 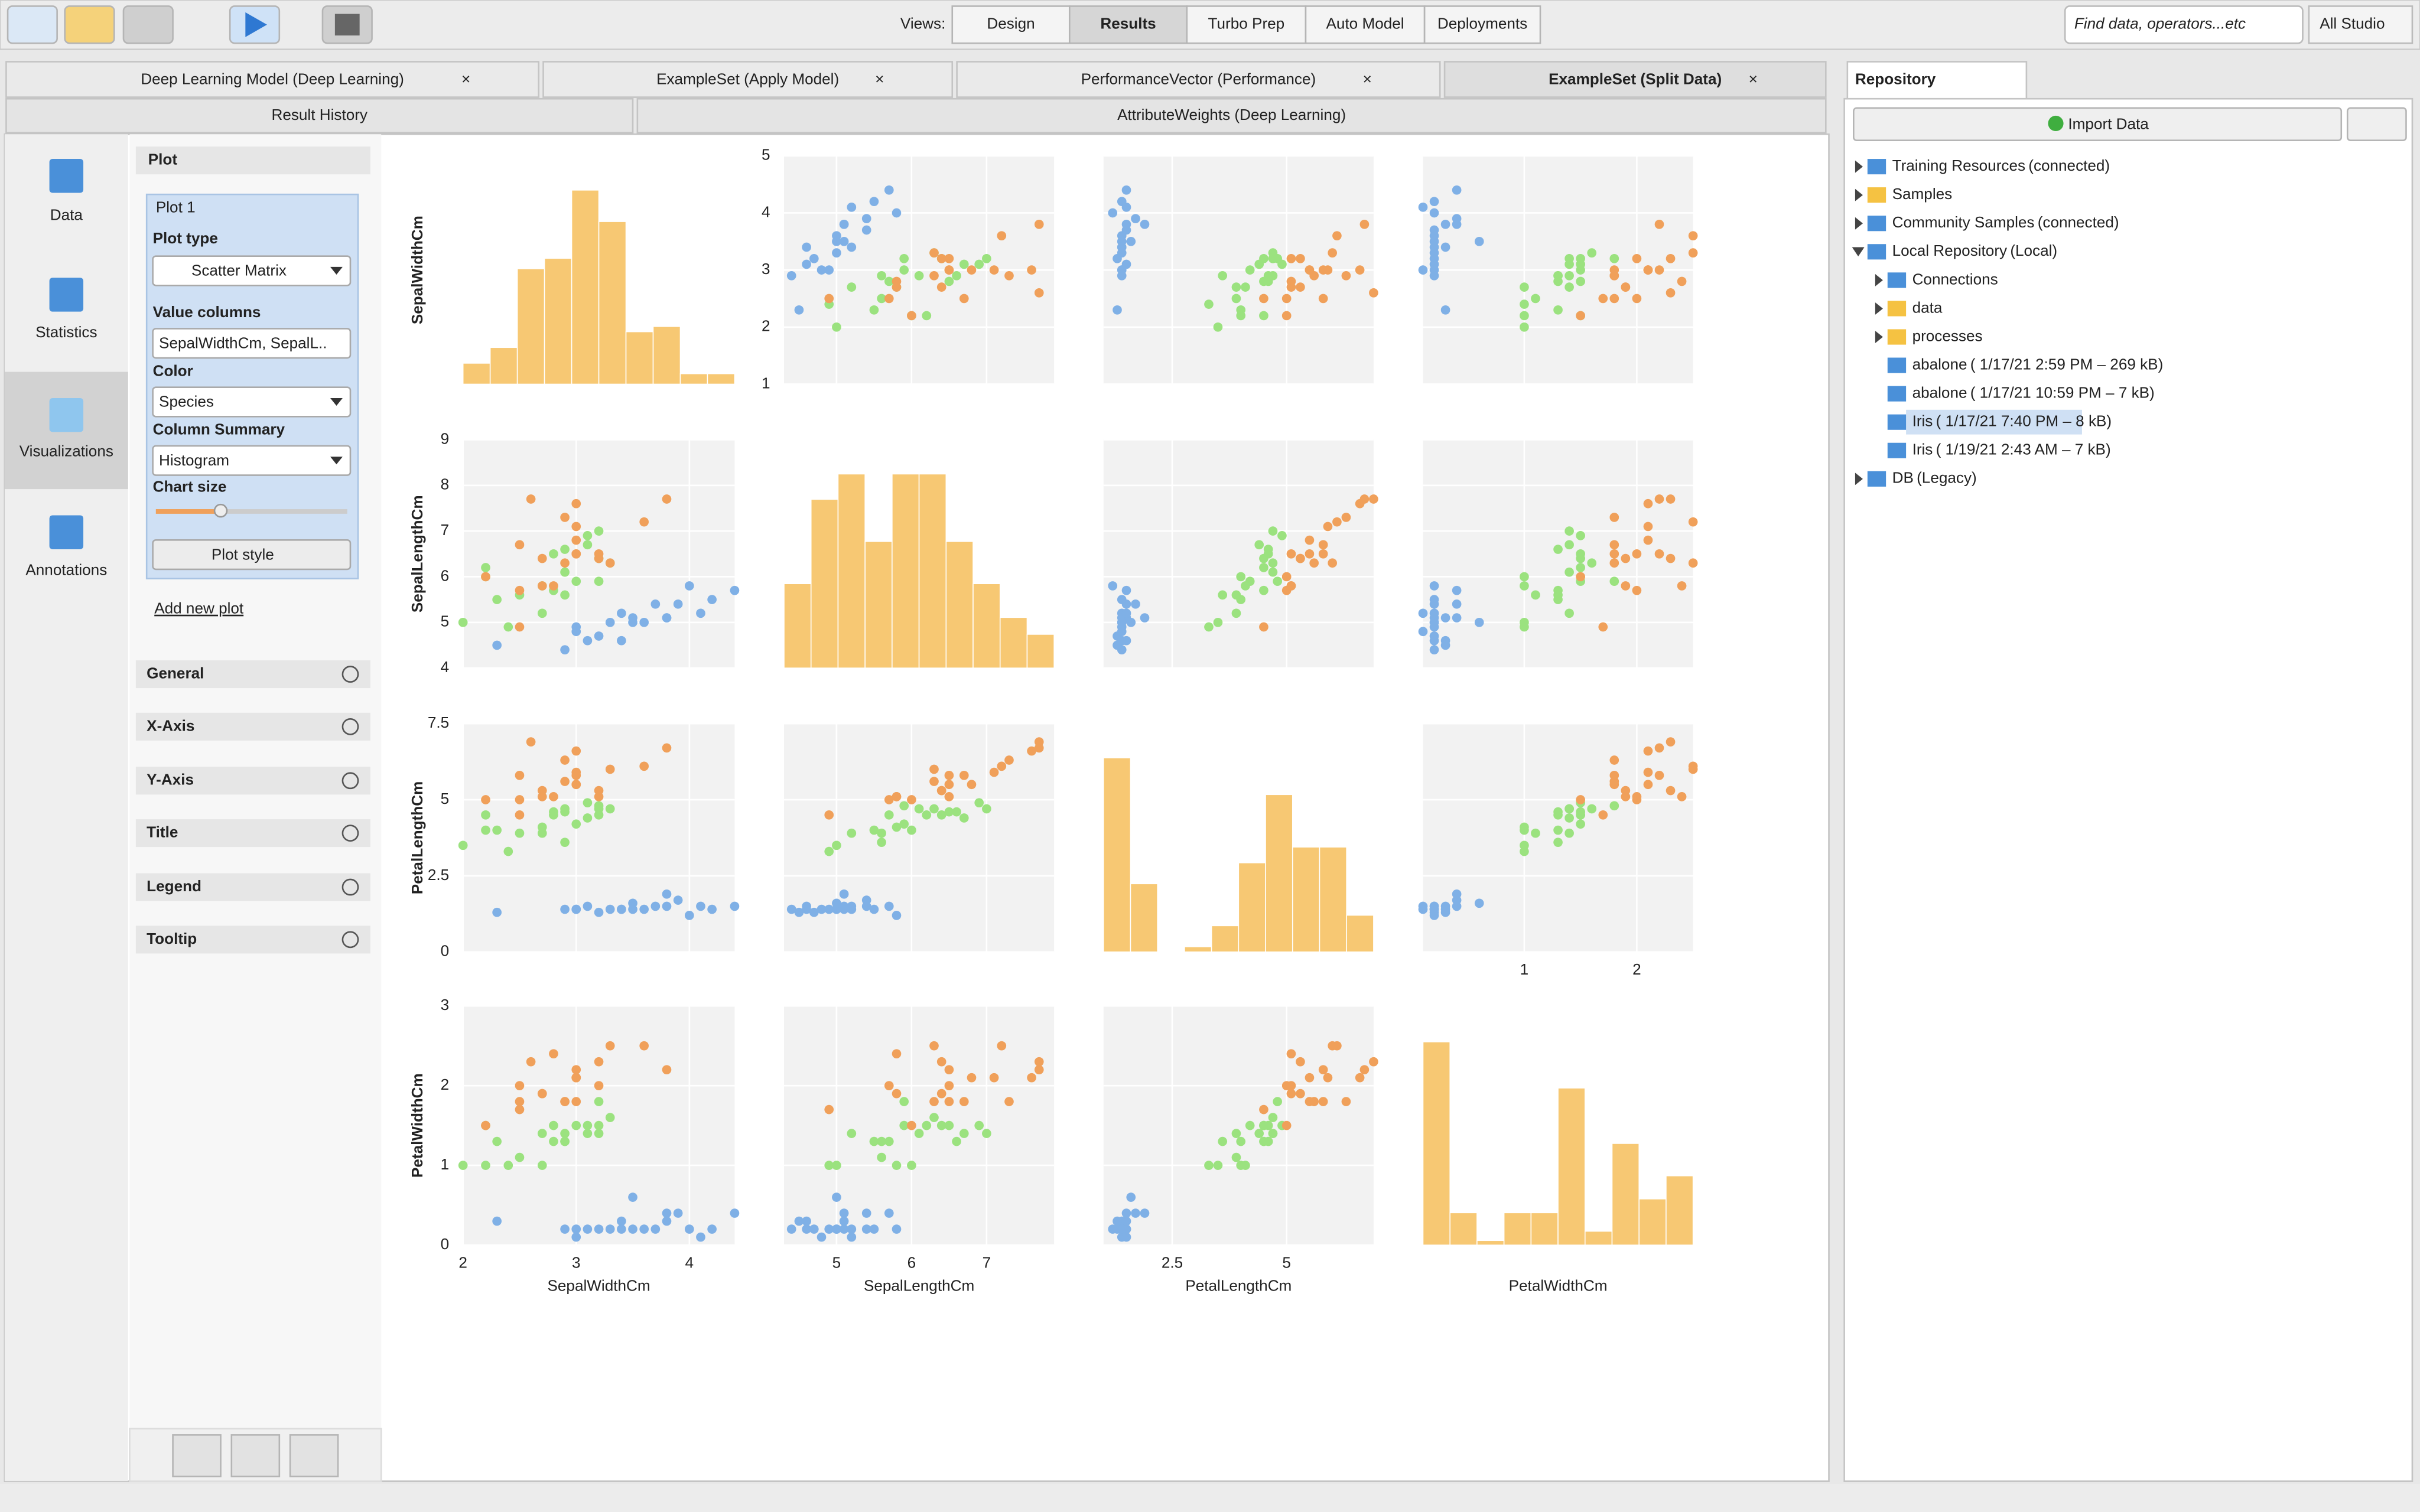 I want to click on plot-style-button, so click(x=252, y=555).